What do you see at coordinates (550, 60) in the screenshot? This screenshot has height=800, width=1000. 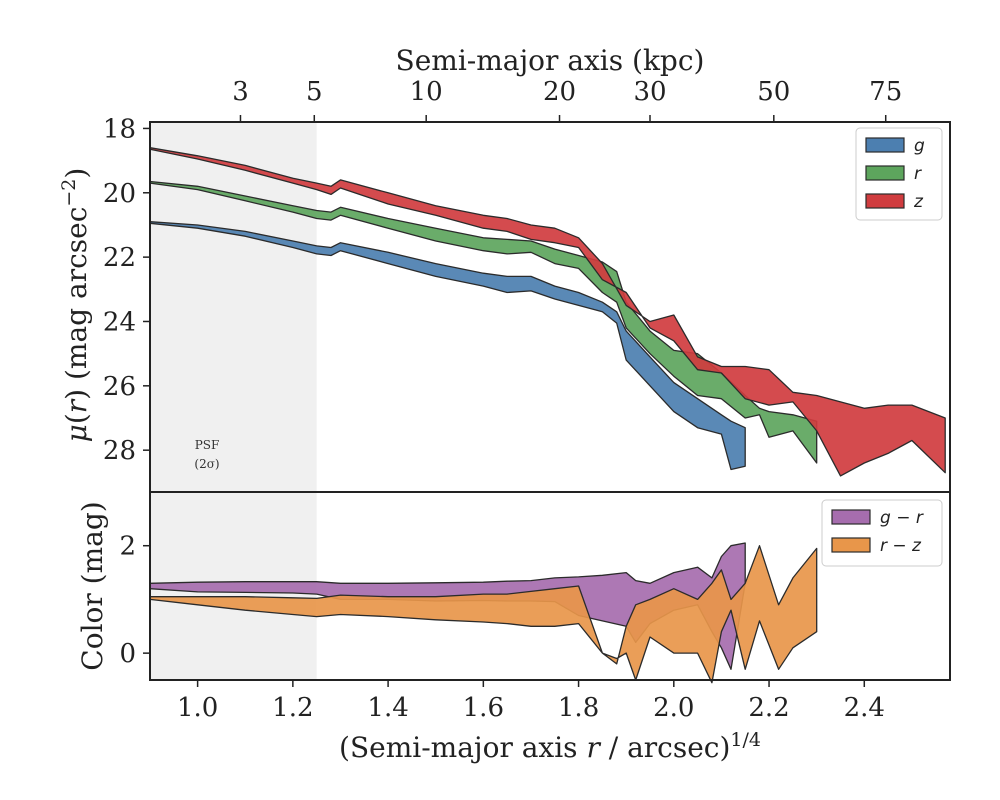 I see `top-axis-title: Semi-major axis (kpc)` at bounding box center [550, 60].